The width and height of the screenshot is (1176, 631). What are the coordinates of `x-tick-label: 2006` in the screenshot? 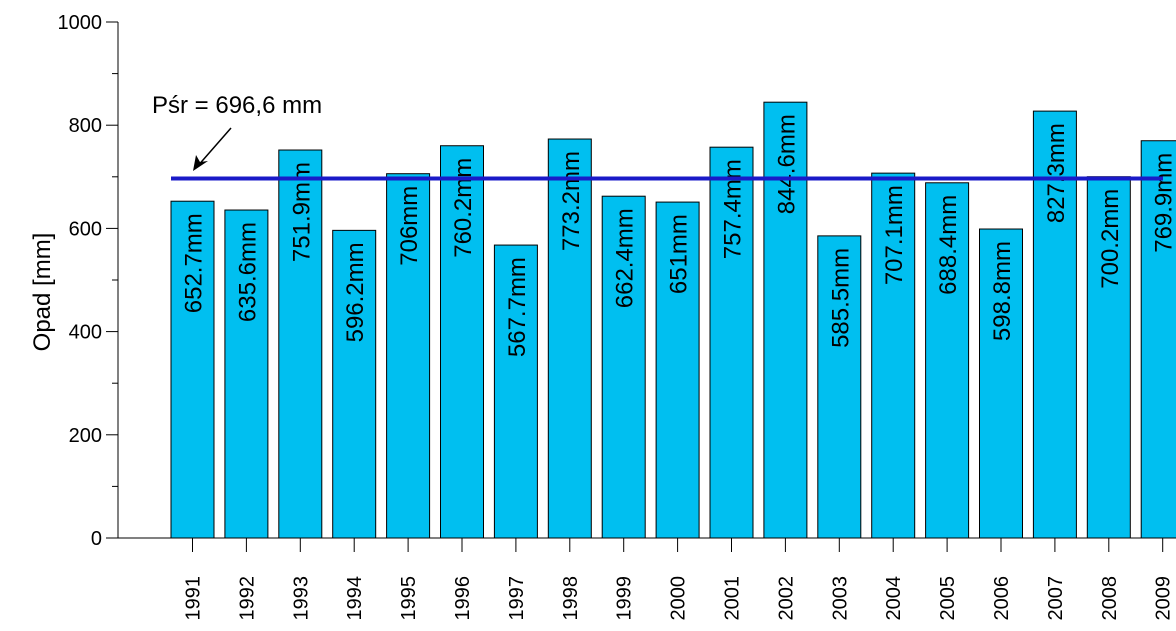 It's located at (1002, 598).